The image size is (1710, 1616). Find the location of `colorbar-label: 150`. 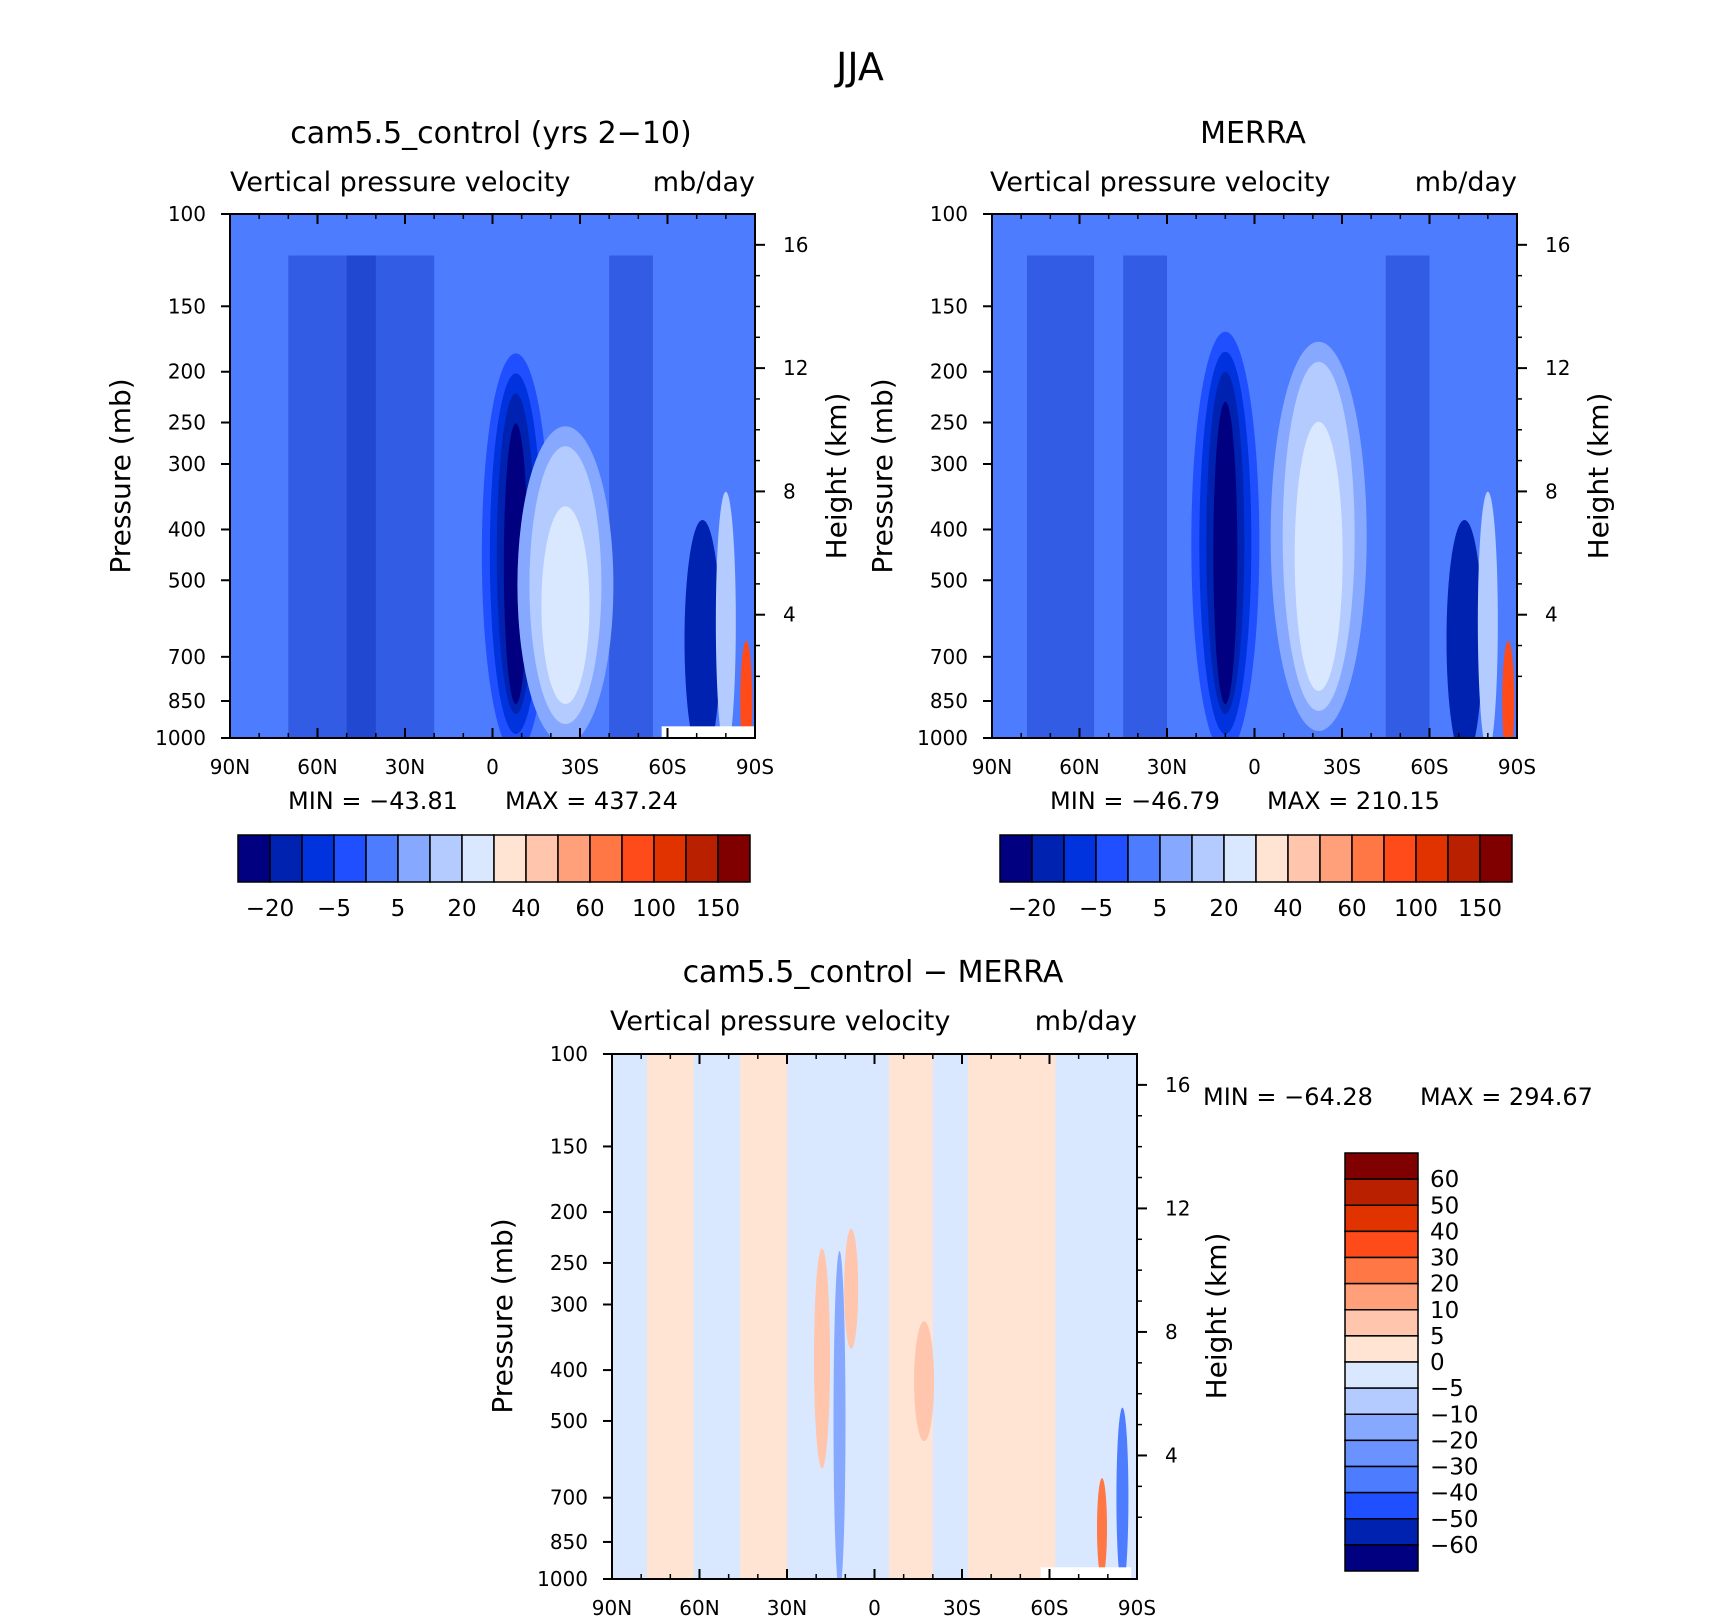

colorbar-label: 150 is located at coordinates (1480, 909).